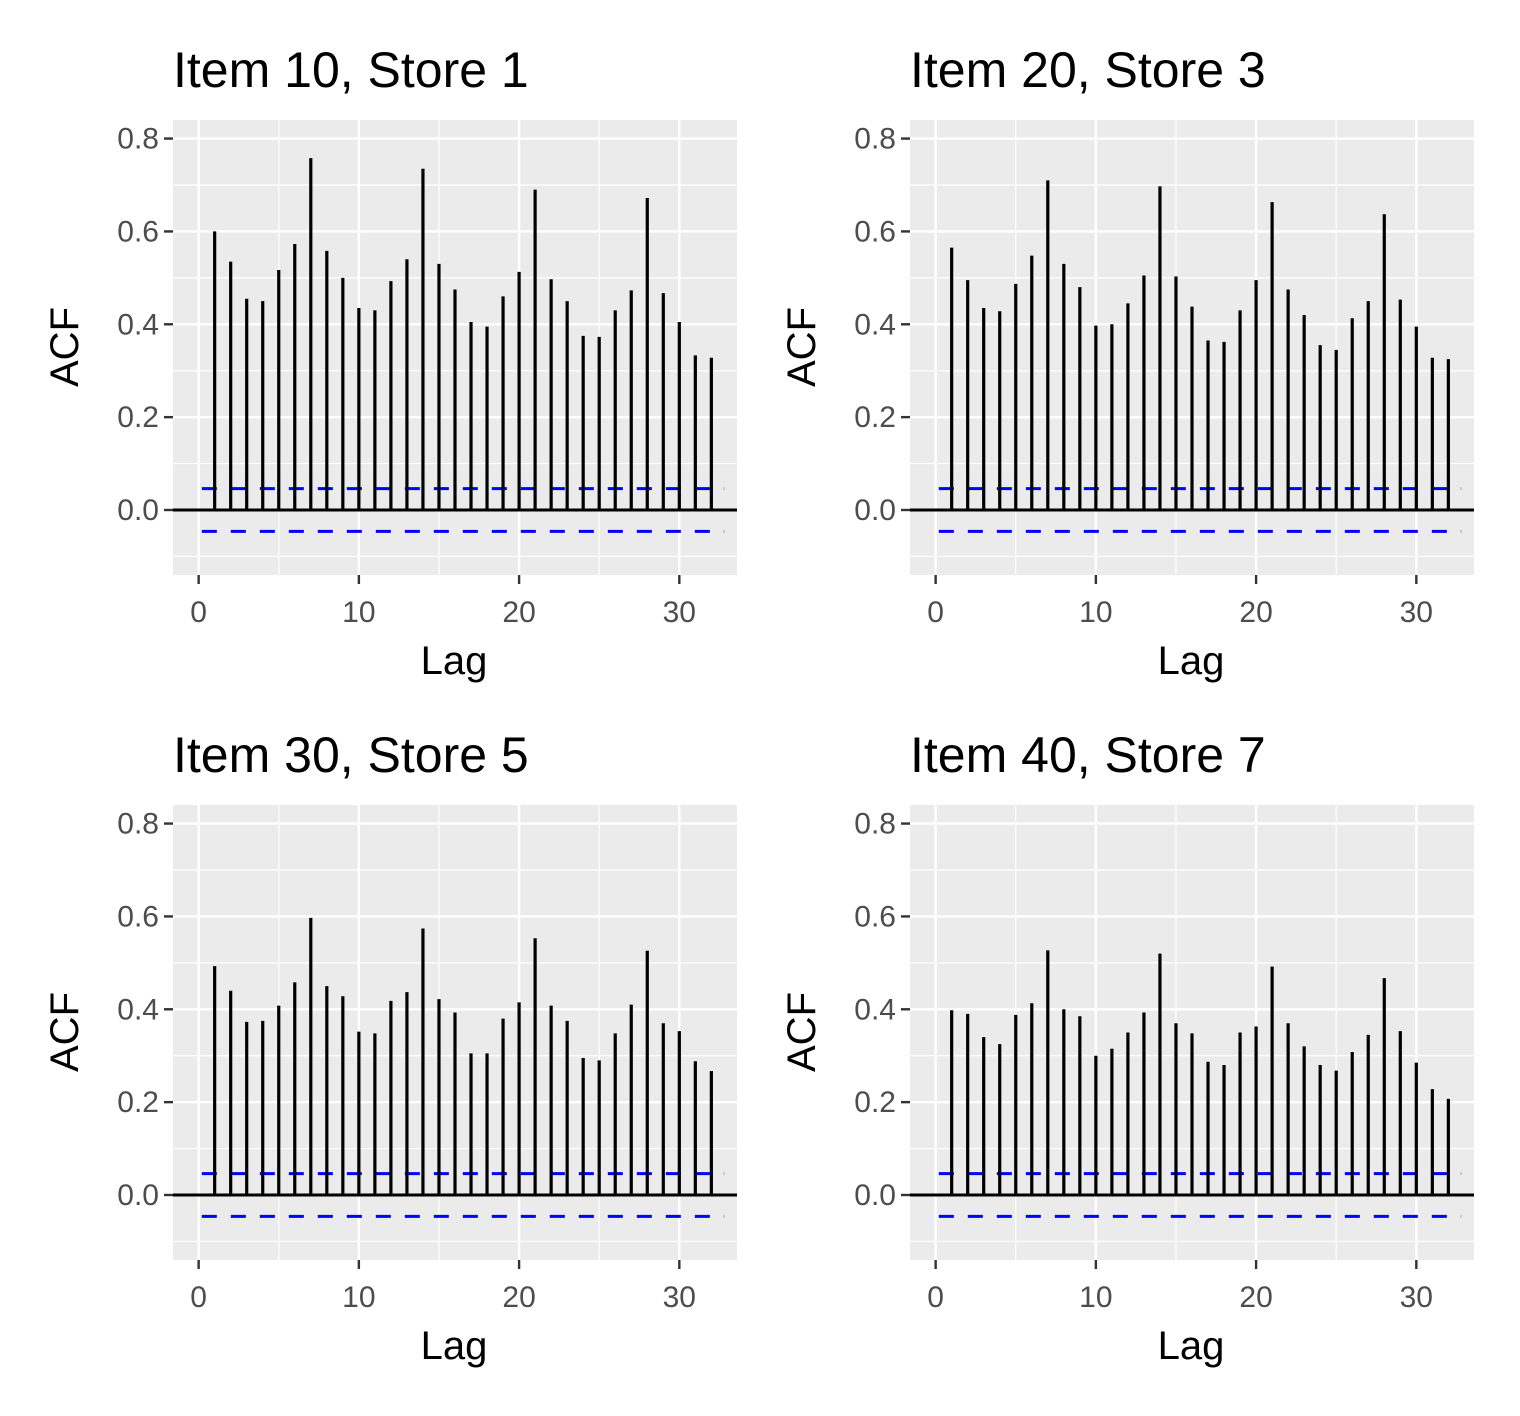  What do you see at coordinates (1088, 70) in the screenshot?
I see `panel-title: Item 20, Store 3` at bounding box center [1088, 70].